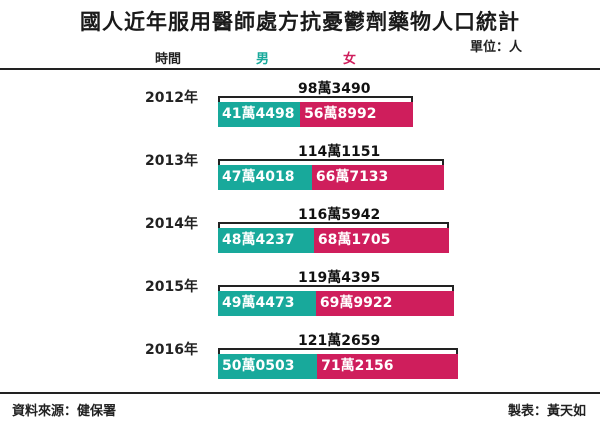 The image size is (600, 422). Describe the element at coordinates (388, 366) in the screenshot. I see `female-bar-segment: 71萬2156` at that location.